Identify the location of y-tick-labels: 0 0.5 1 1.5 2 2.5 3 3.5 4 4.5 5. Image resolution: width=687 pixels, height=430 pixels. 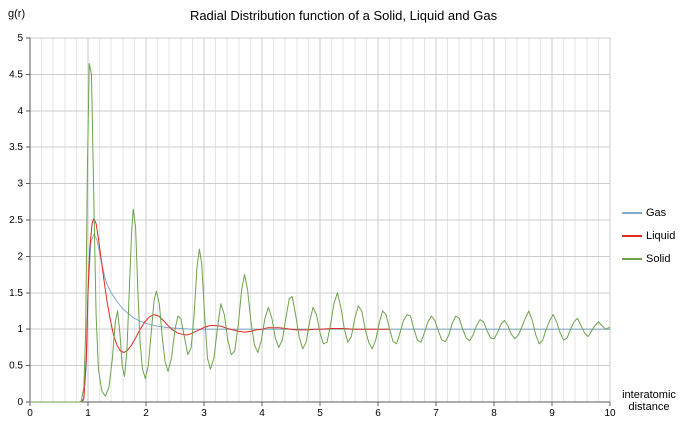
(16, 220).